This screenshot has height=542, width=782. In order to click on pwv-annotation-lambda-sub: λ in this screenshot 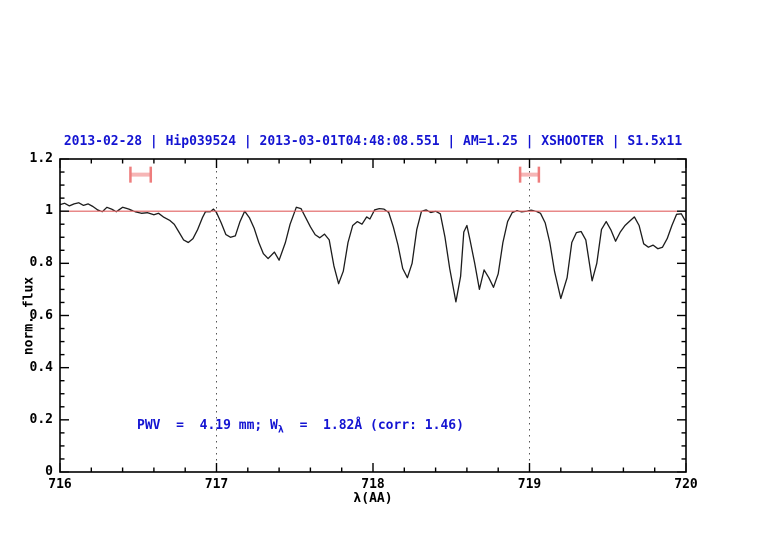, I will do `click(280, 430)`.